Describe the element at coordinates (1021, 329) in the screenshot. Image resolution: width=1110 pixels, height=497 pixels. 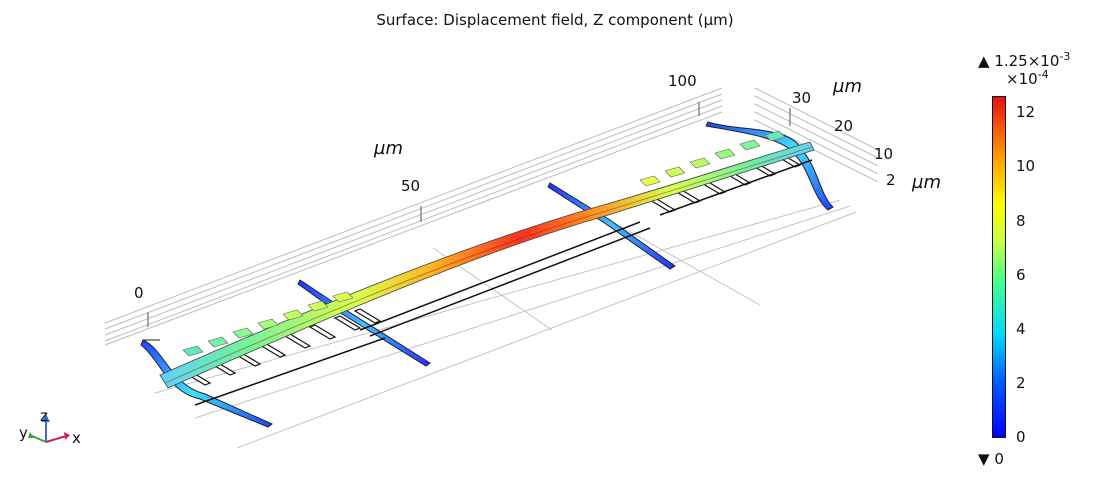
I see `colorbar-tick-4: 4` at that location.